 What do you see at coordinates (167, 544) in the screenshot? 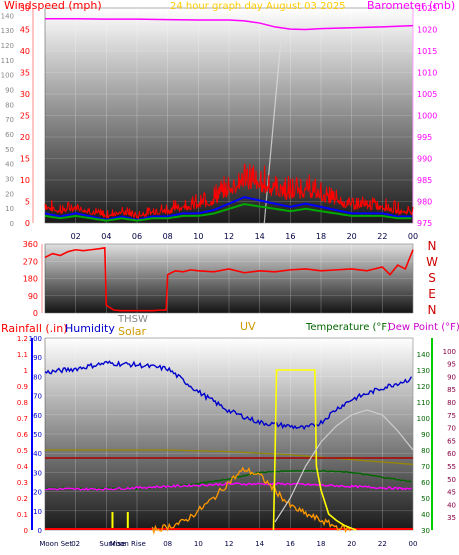
I see `p3-x-tick-label: 08` at bounding box center [167, 544].